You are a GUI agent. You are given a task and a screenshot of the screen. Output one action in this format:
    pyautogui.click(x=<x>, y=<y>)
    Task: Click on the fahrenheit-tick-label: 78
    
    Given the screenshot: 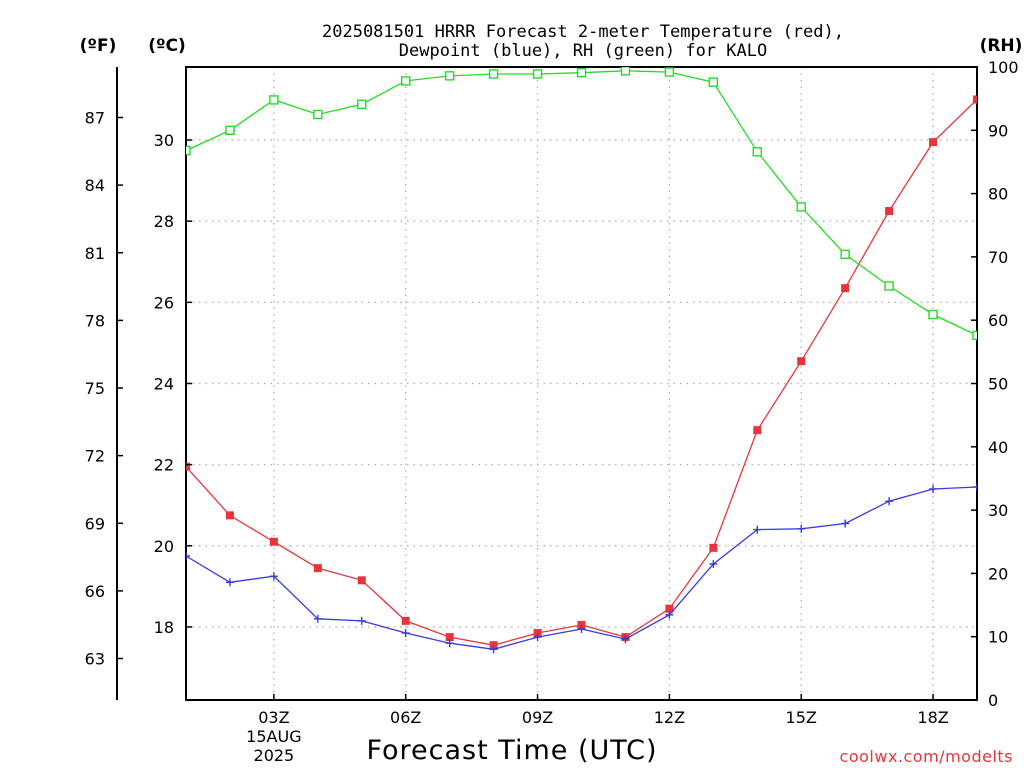 What is the action you would take?
    pyautogui.click(x=95, y=320)
    